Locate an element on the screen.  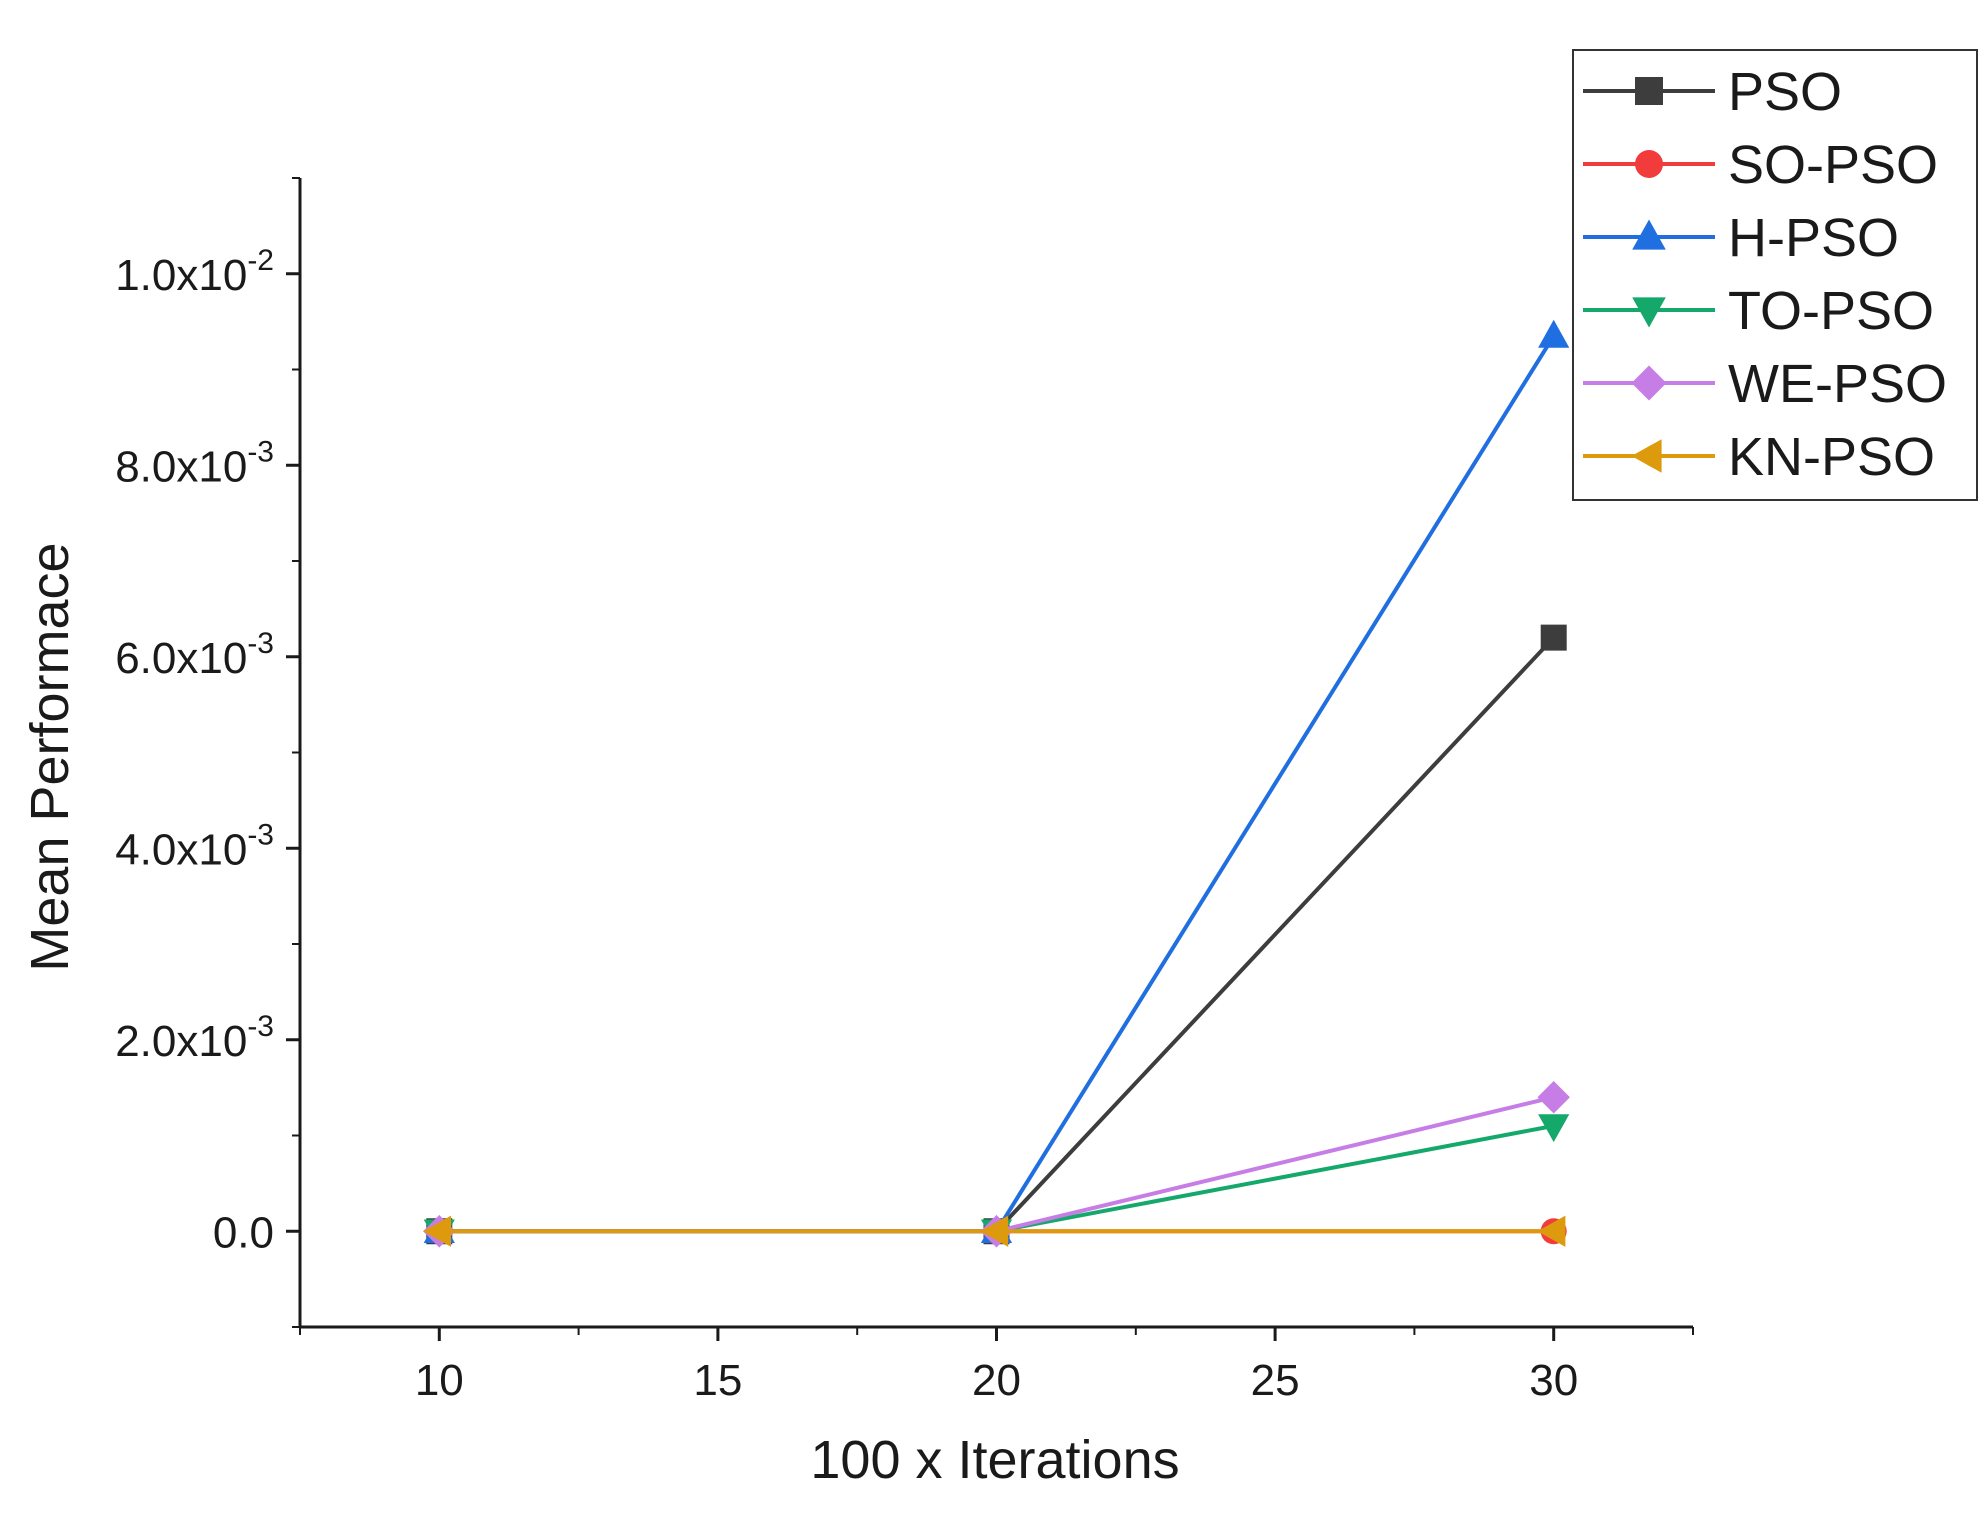
y-tick-mantissa: 1.0x10 is located at coordinates (181, 275).